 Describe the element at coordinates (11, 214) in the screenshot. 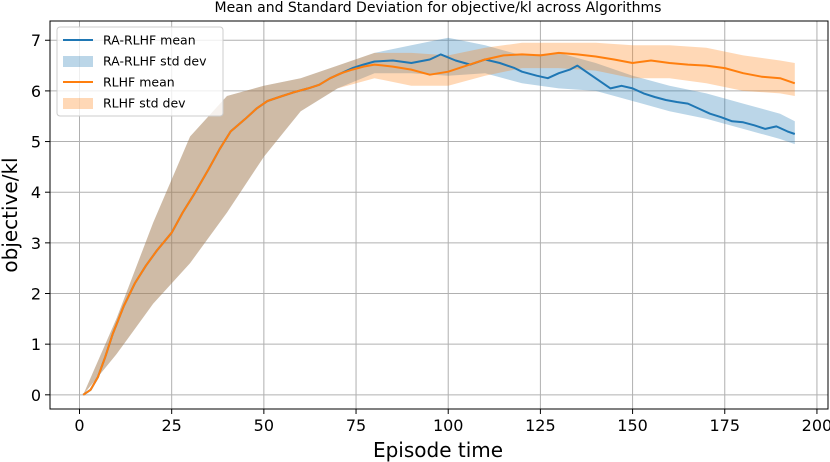

I see `y-axis-label: objective/kl` at that location.